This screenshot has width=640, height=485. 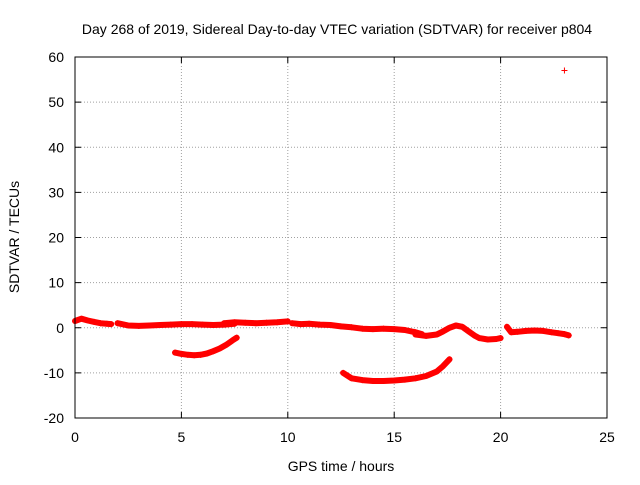 I want to click on x-tick-label: 0, so click(x=75, y=437).